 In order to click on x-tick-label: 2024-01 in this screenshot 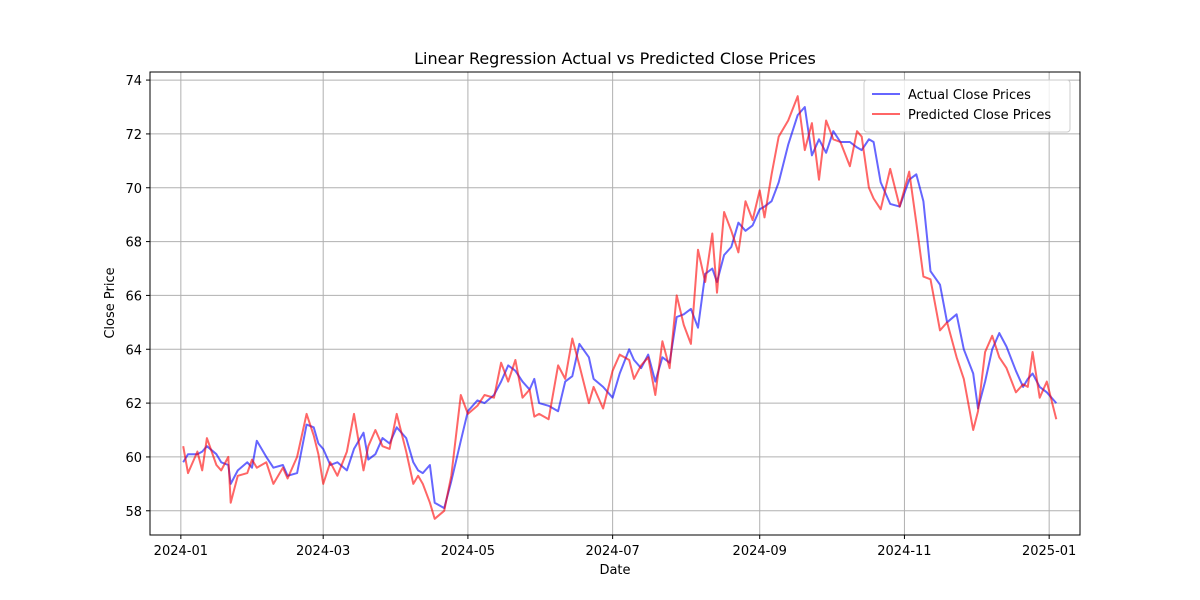, I will do `click(181, 551)`.